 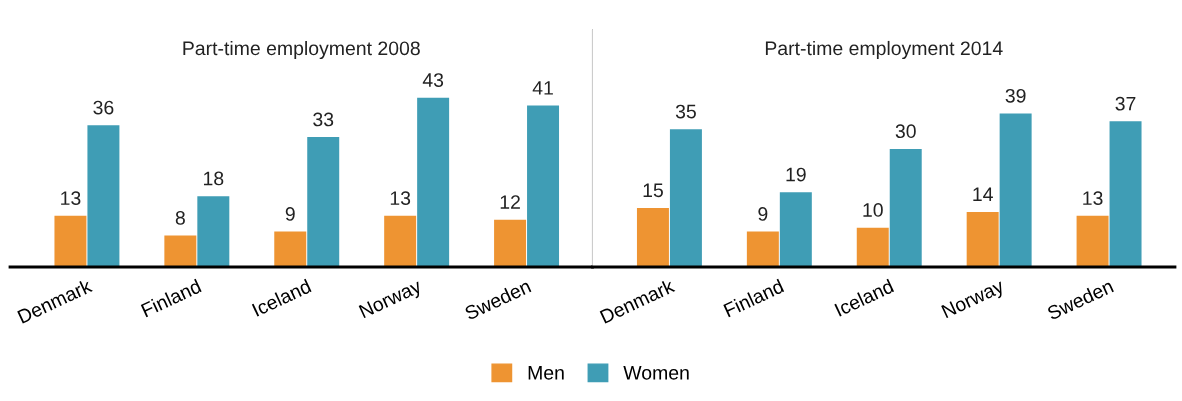 What do you see at coordinates (433, 80) in the screenshot?
I see `data-label: 43` at bounding box center [433, 80].